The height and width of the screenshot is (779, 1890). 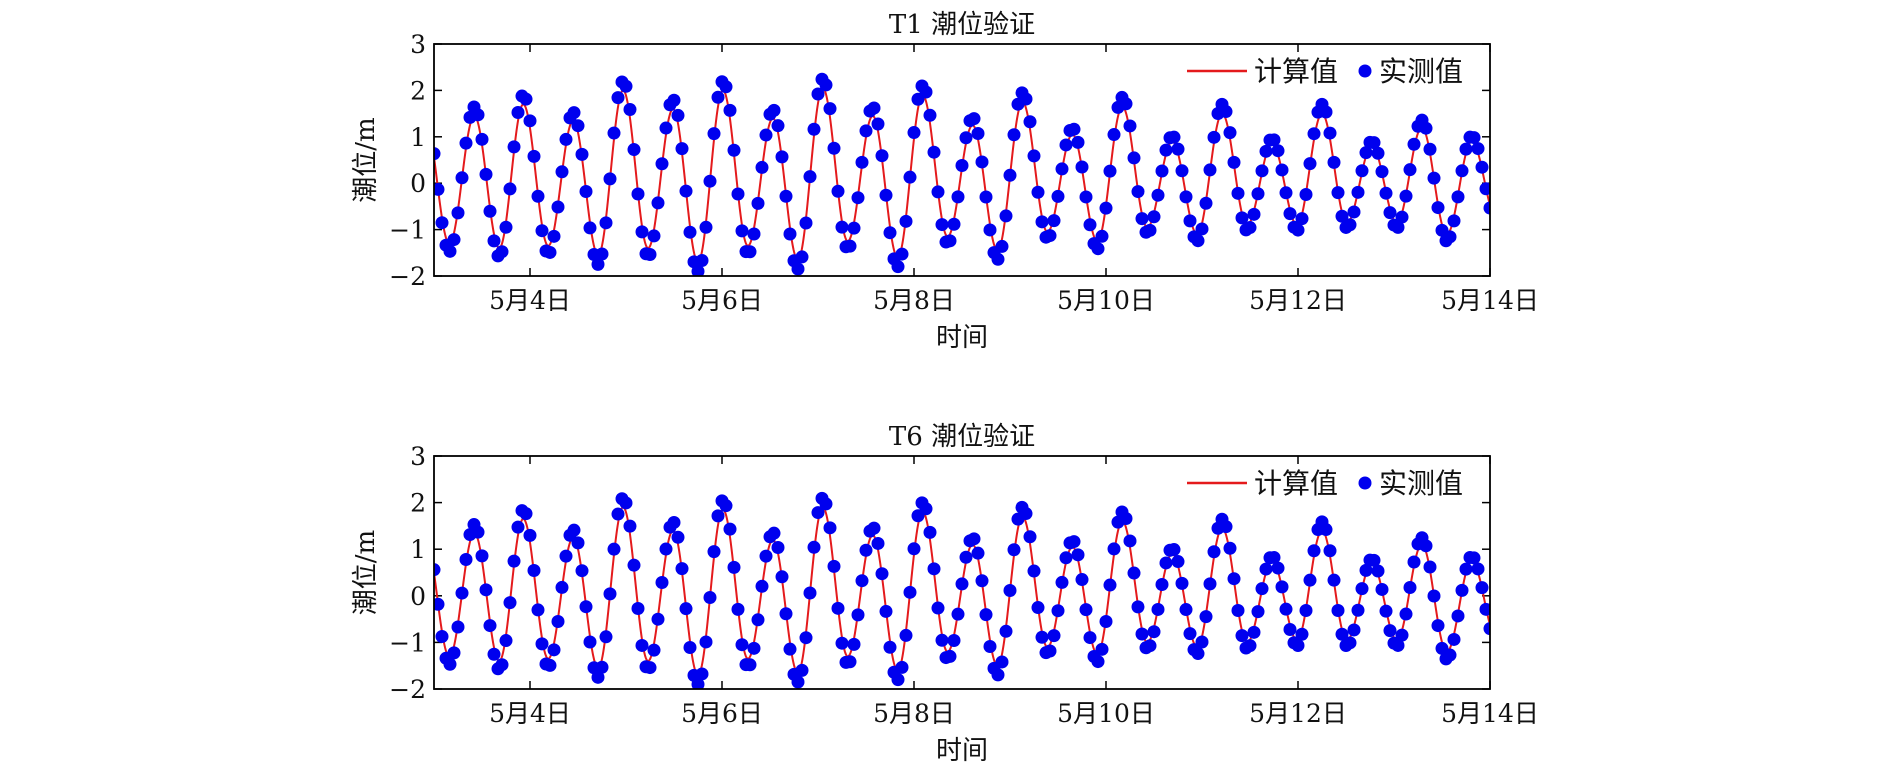 What do you see at coordinates (722, 713) in the screenshot?
I see `x-tick-label: 5月6日` at bounding box center [722, 713].